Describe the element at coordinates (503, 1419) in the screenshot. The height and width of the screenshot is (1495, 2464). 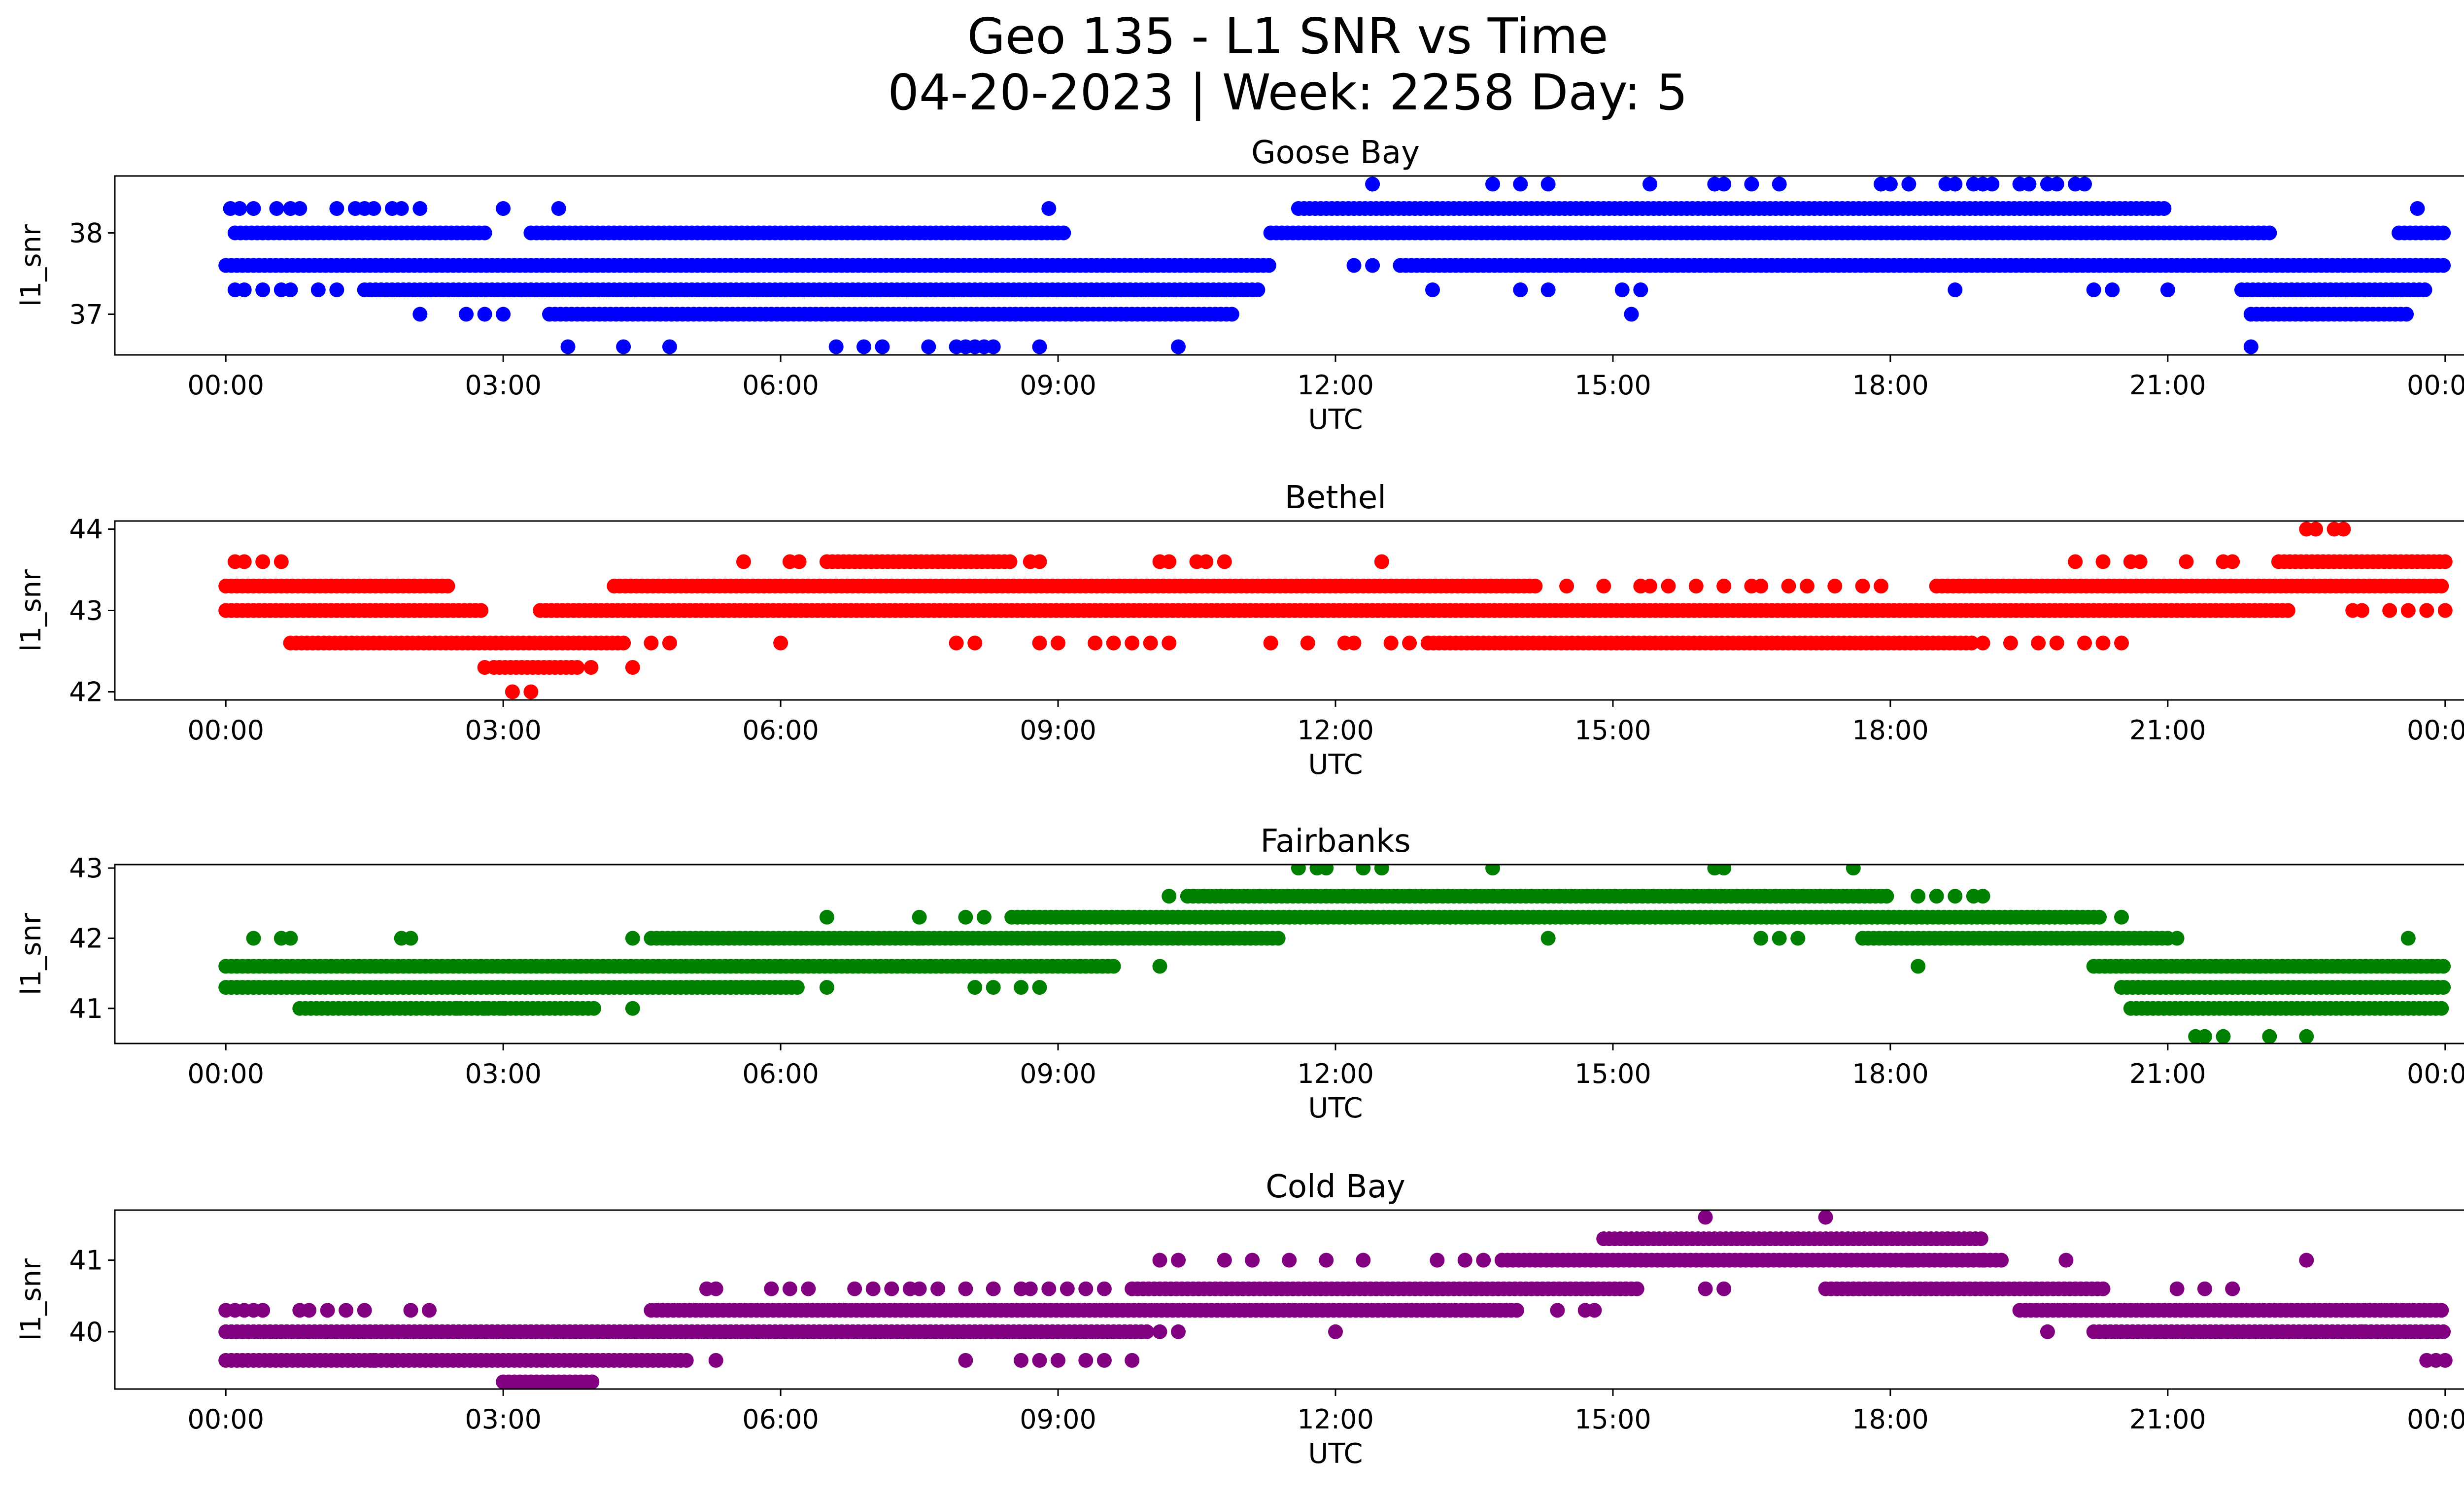
I see `x-tick-label: 03:00` at that location.